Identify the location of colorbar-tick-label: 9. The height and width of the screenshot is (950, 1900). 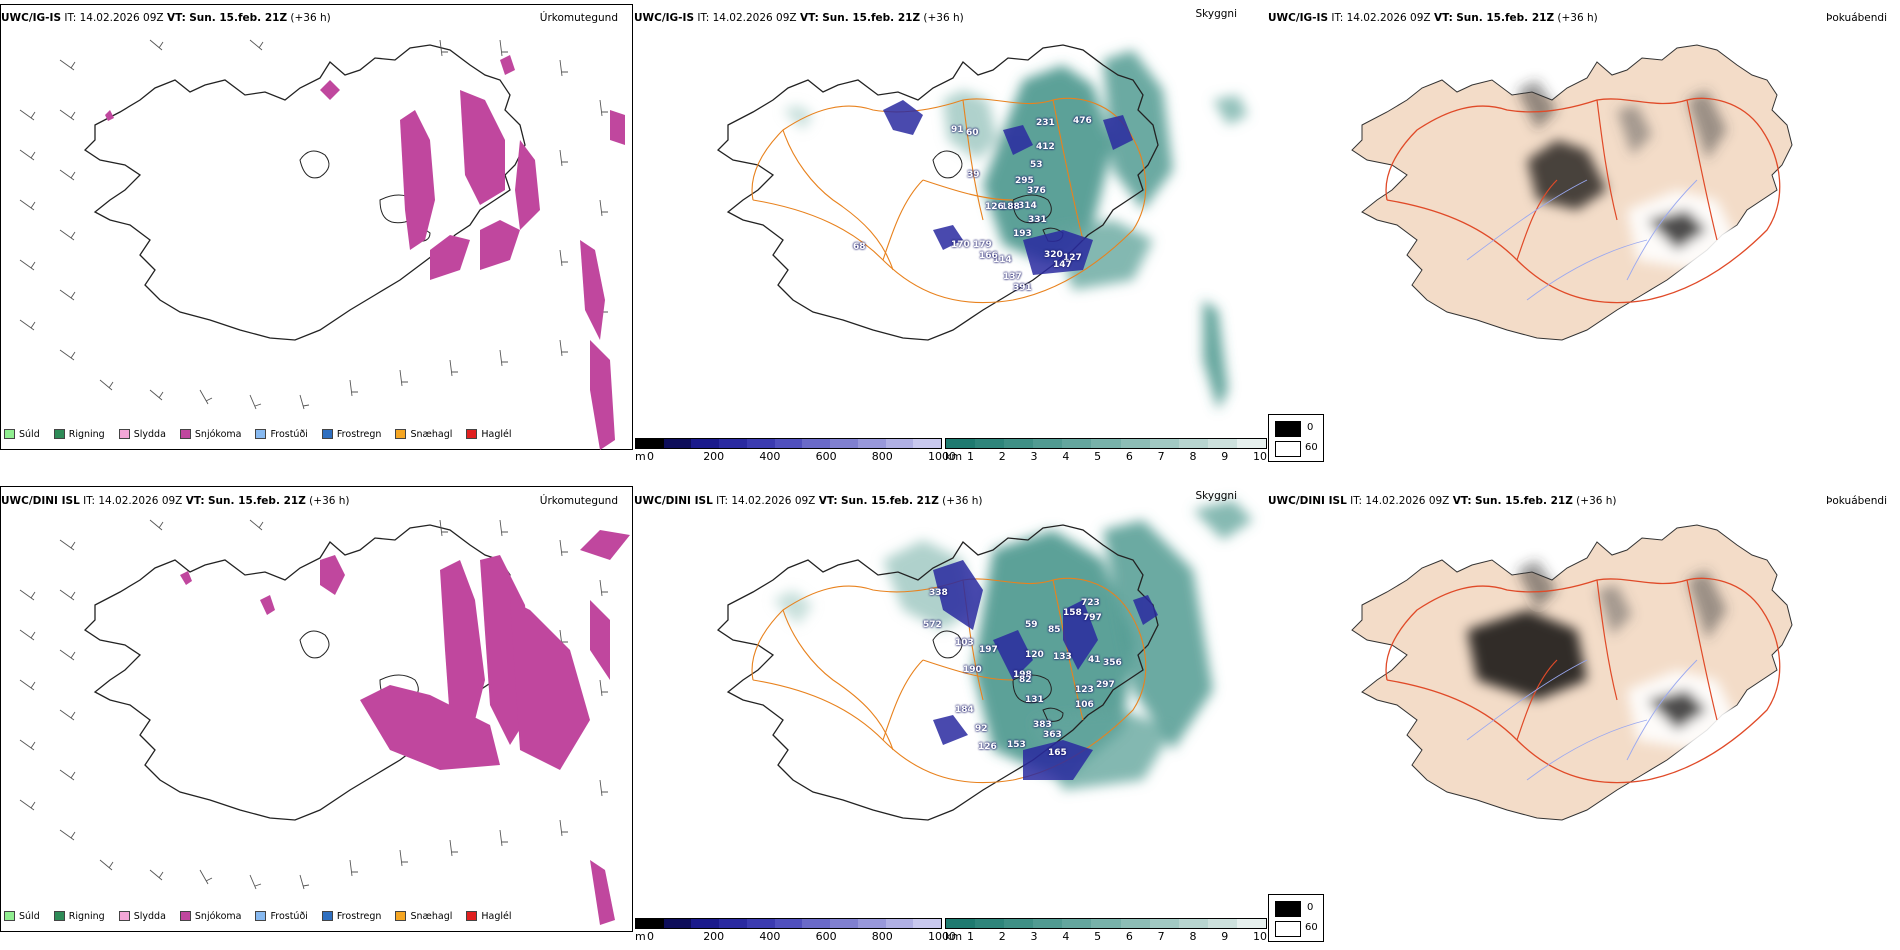
(1225, 456).